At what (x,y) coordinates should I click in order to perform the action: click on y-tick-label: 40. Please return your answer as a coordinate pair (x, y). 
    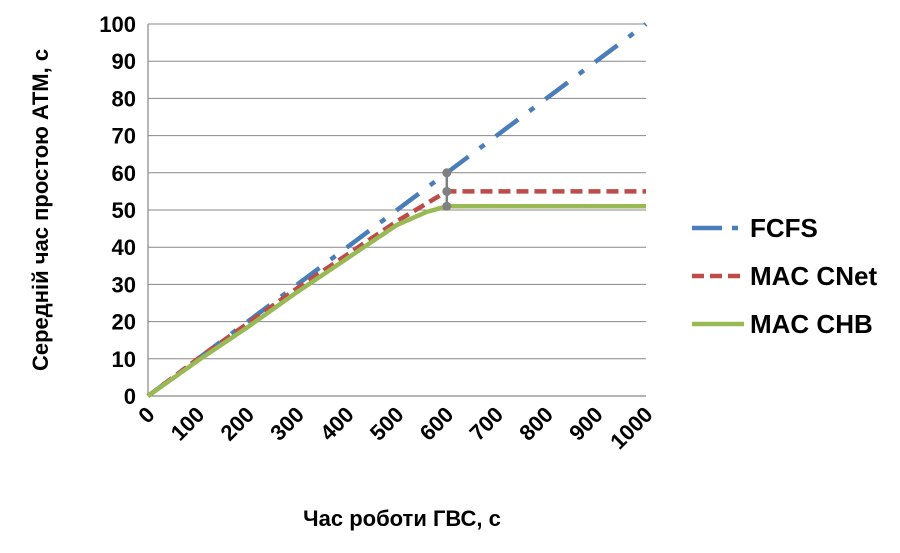
    Looking at the image, I should click on (124, 247).